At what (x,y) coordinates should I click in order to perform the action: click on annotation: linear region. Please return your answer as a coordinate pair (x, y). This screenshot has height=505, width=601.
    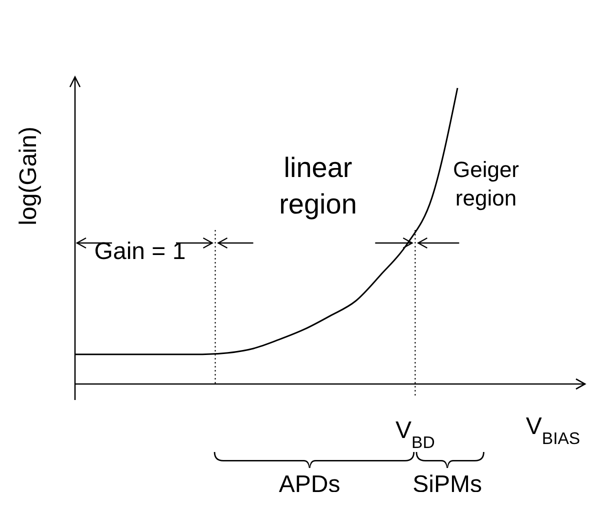
    Looking at the image, I should click on (318, 186).